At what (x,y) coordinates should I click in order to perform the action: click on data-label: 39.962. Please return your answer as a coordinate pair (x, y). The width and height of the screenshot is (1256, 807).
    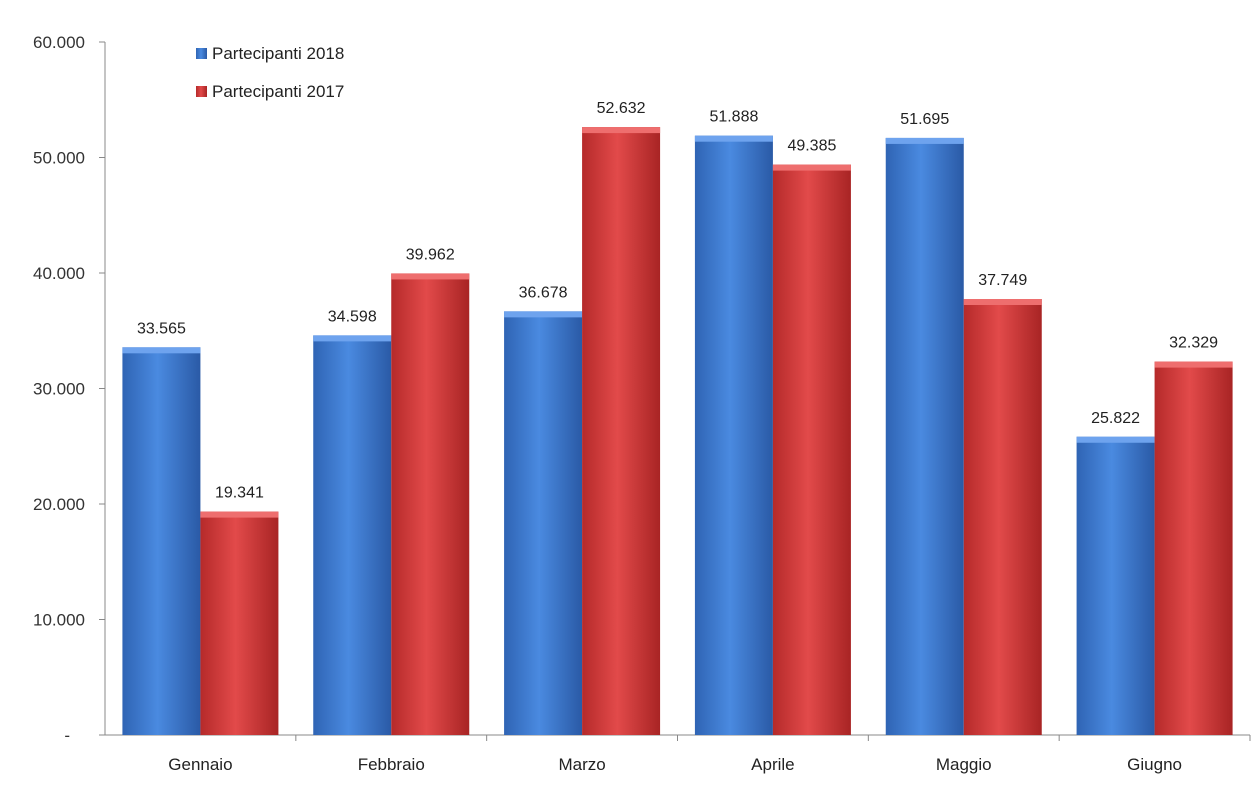
    Looking at the image, I should click on (430, 254).